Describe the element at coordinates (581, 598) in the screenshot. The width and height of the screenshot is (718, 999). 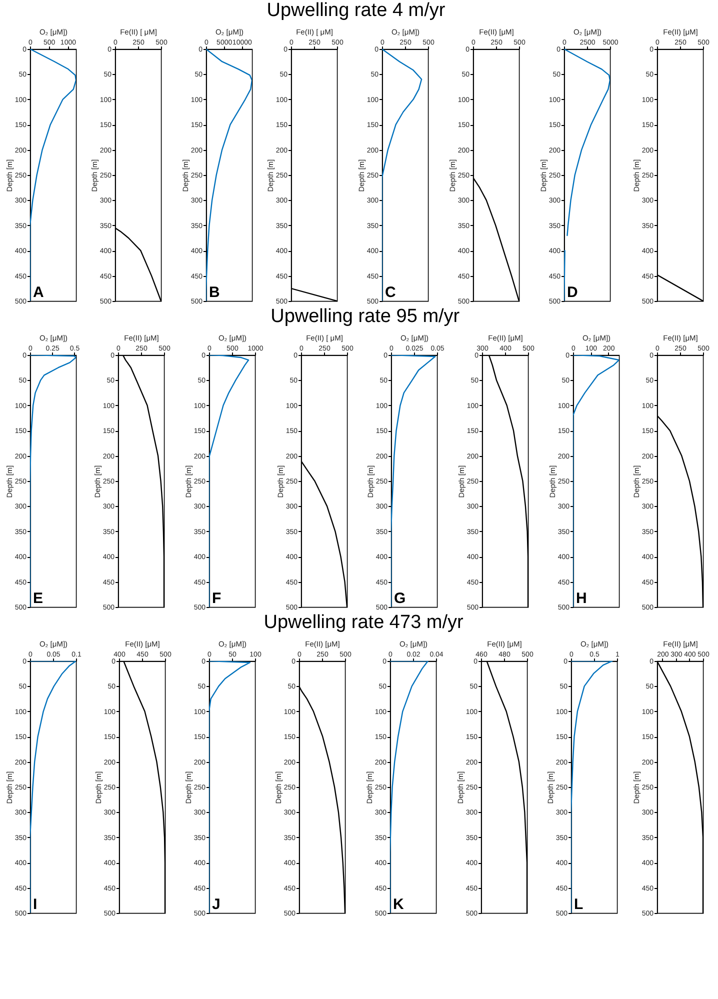
I see `annotation: H` at that location.